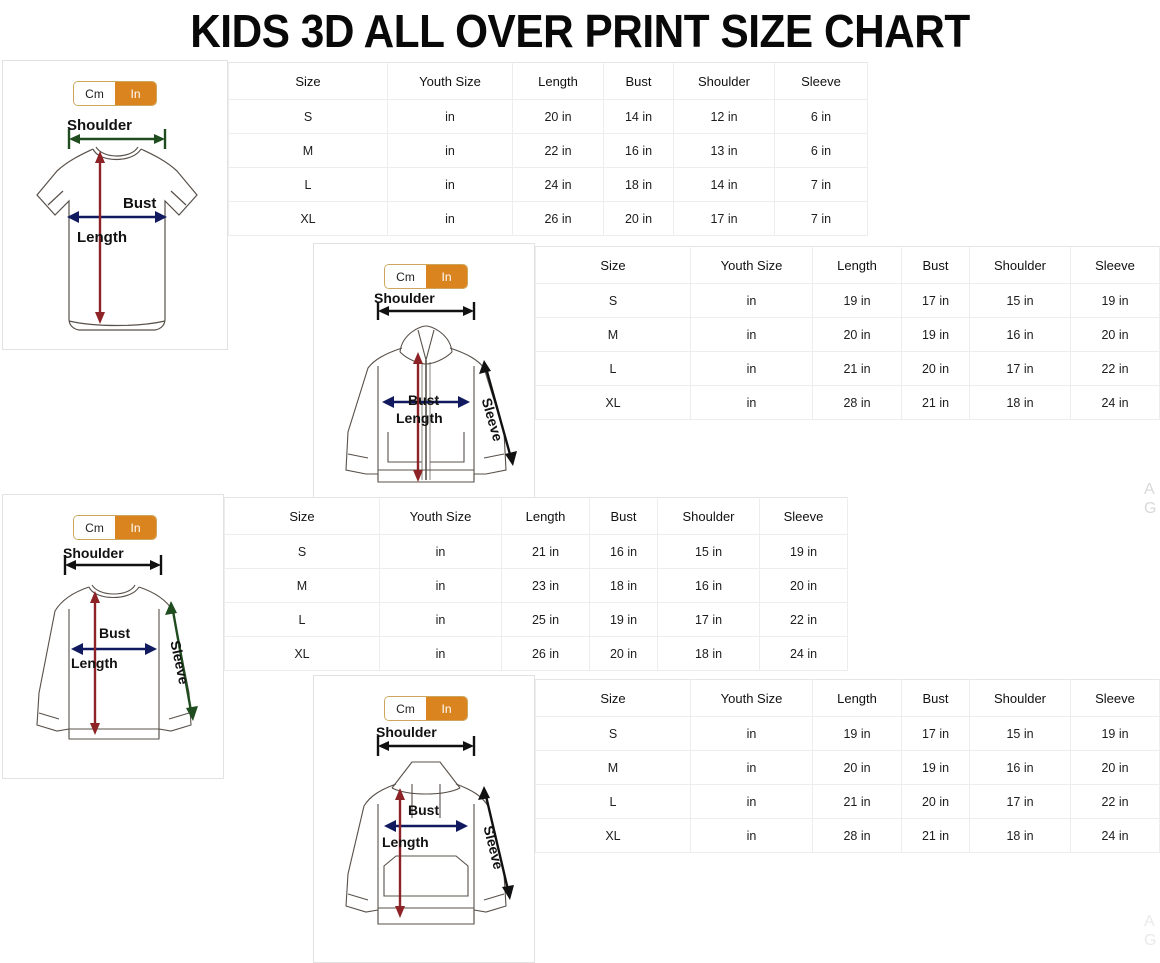  What do you see at coordinates (935, 835) in the screenshot?
I see `cell-bust: 21 in` at bounding box center [935, 835].